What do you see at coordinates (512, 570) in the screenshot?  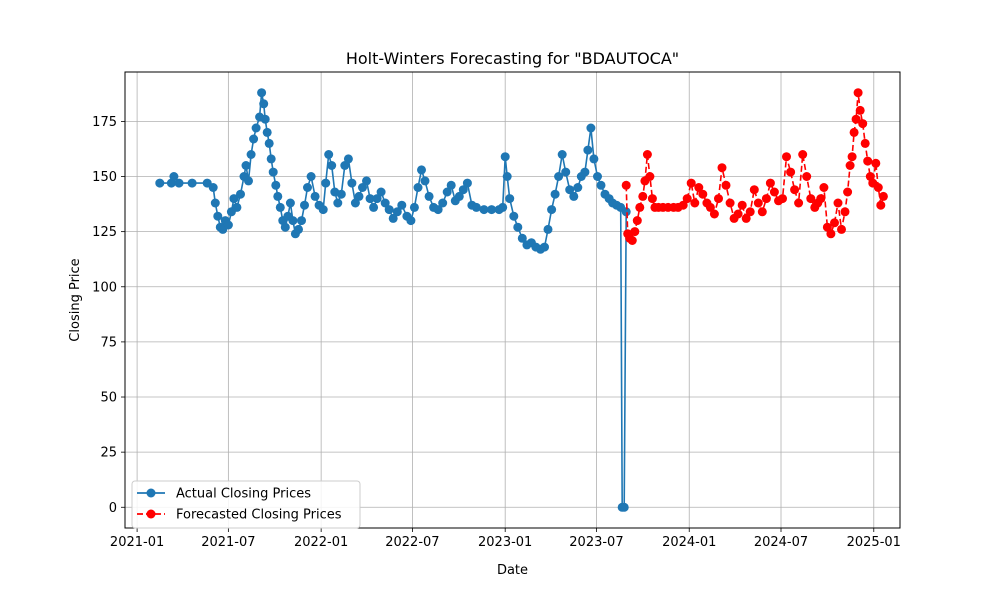 I see `x-axis-label: Date` at bounding box center [512, 570].